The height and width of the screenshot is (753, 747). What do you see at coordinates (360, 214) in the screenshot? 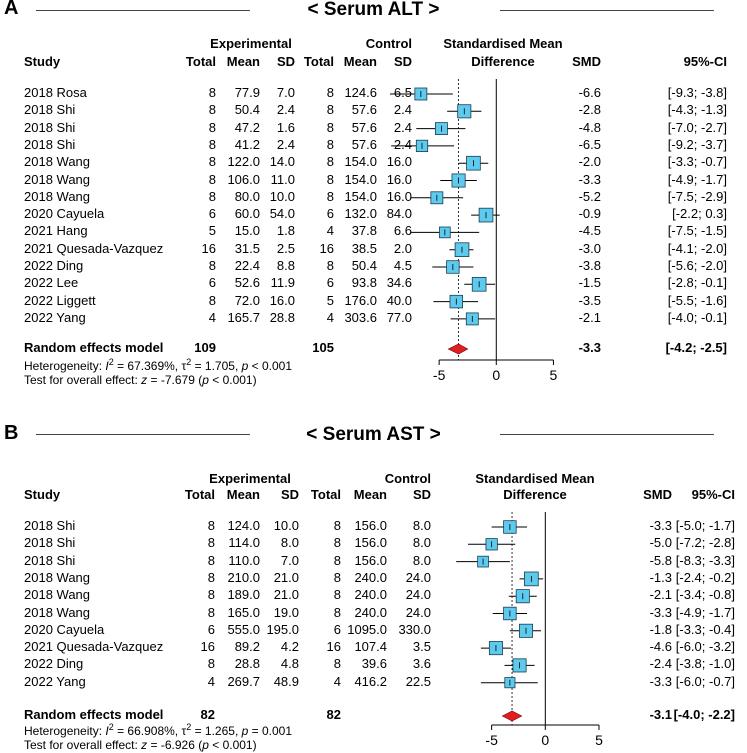
I see `c-mean: 132.0` at bounding box center [360, 214].